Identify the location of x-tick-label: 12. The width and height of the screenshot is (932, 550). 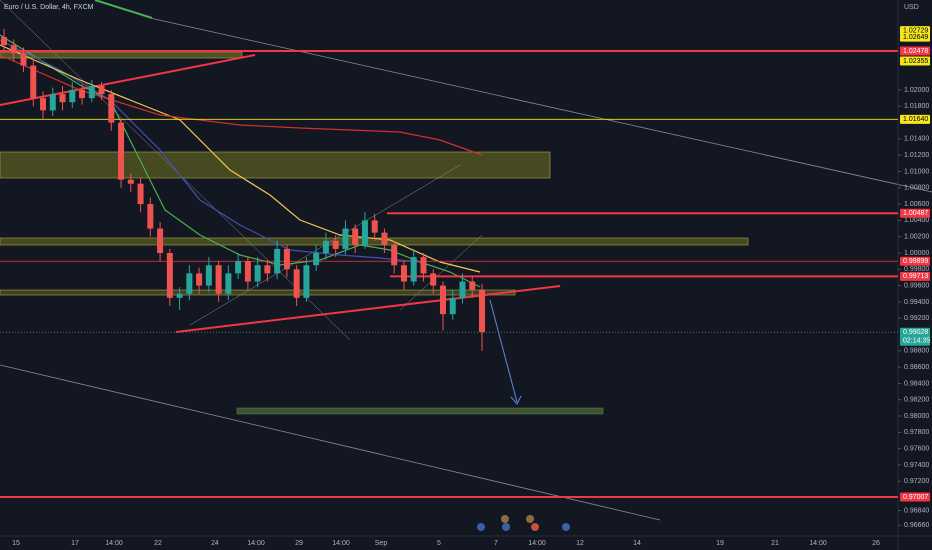
(580, 543).